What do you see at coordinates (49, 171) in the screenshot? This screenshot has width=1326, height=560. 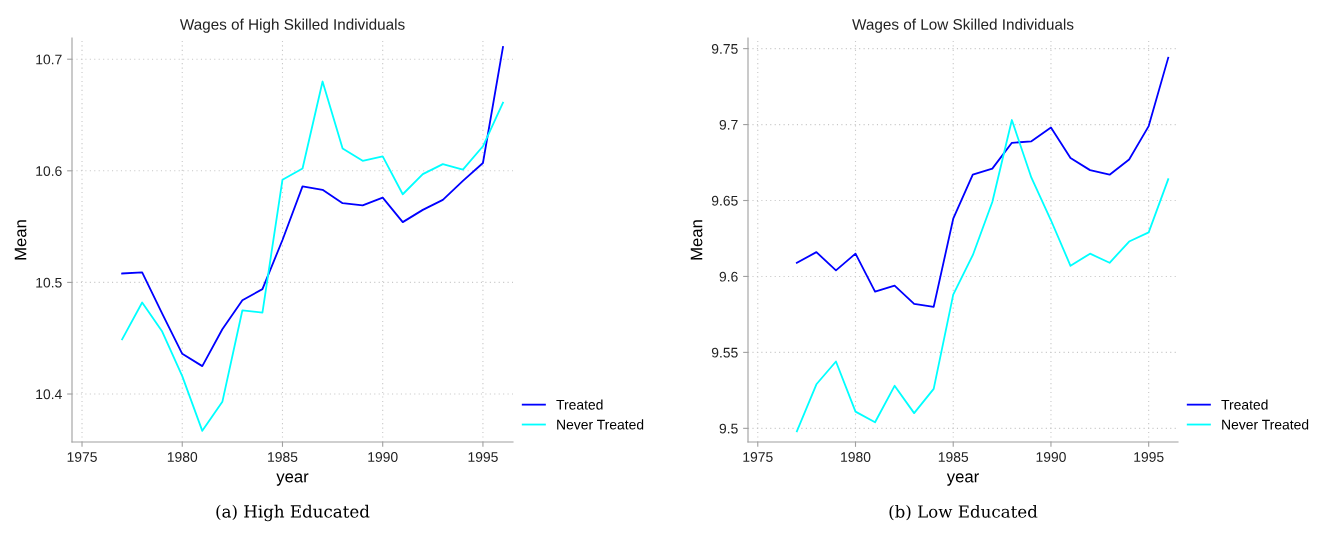 I see `y-tick-label: 10.6` at bounding box center [49, 171].